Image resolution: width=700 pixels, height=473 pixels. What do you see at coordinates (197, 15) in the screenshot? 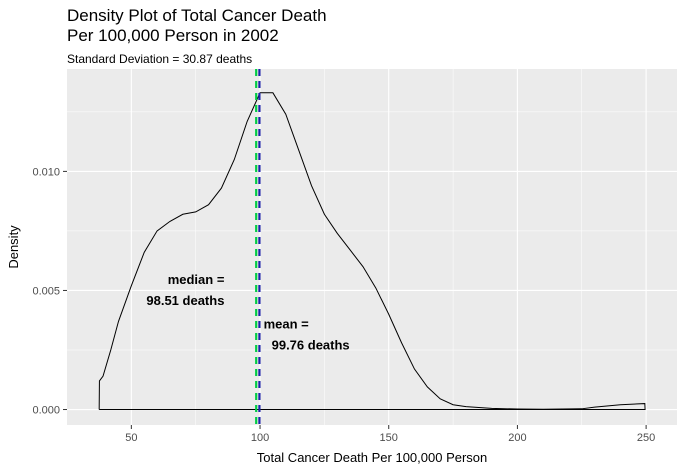
I see `chart-title-line1: Density Plot of Total Cancer Death` at bounding box center [197, 15].